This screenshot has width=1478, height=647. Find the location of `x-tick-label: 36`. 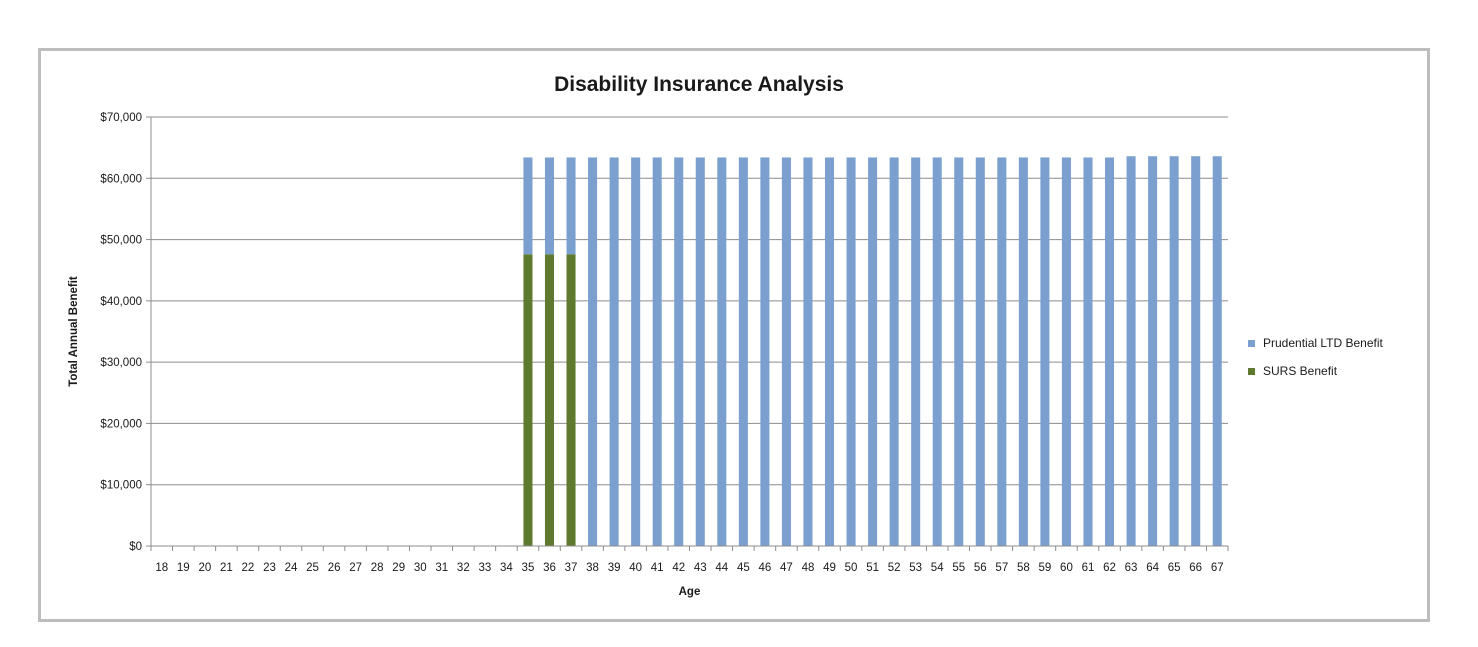

x-tick-label: 36 is located at coordinates (549, 568).